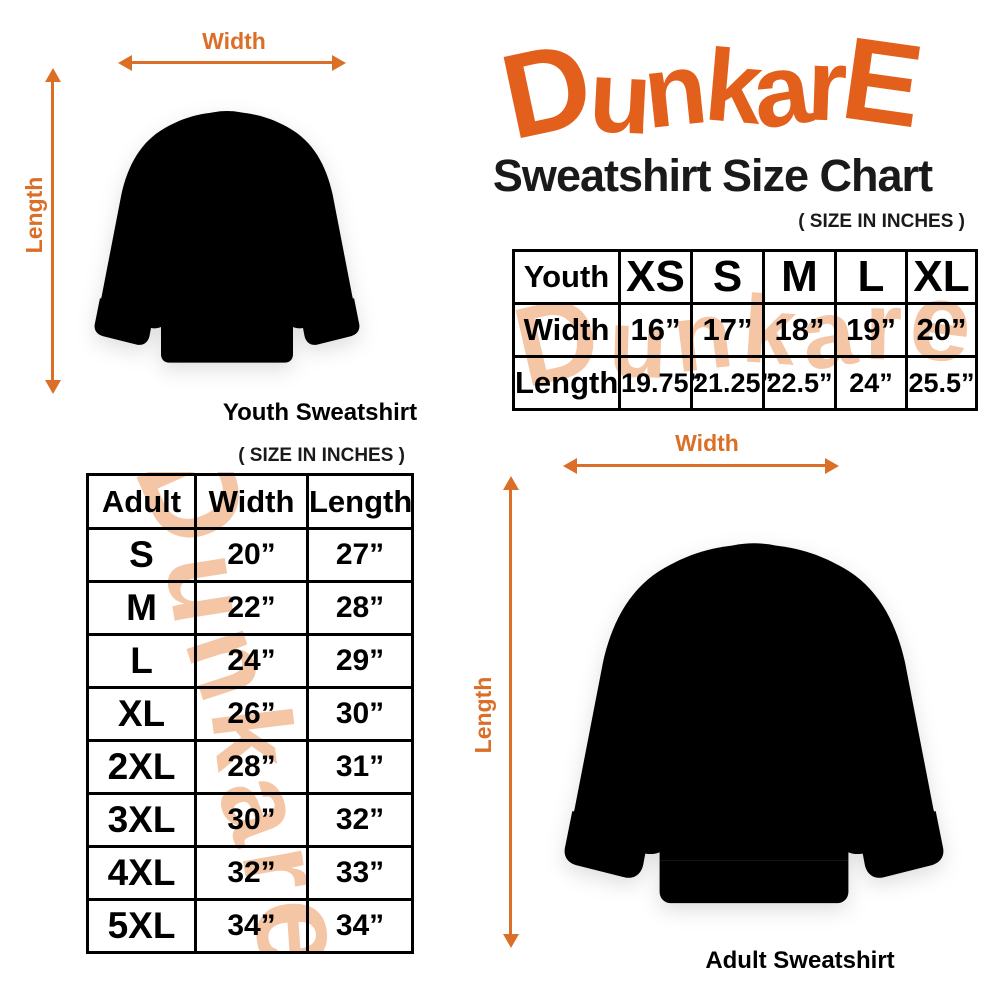  I want to click on adult-length-dimension-label: Length, so click(483, 715).